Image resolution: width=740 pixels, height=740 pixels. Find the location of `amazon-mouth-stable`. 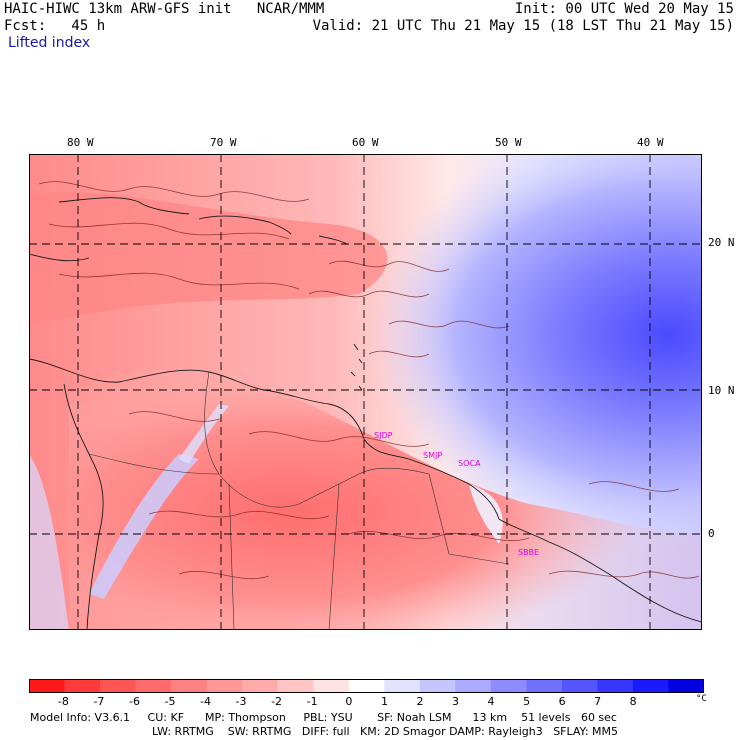

amazon-mouth-stable is located at coordinates (486, 514).